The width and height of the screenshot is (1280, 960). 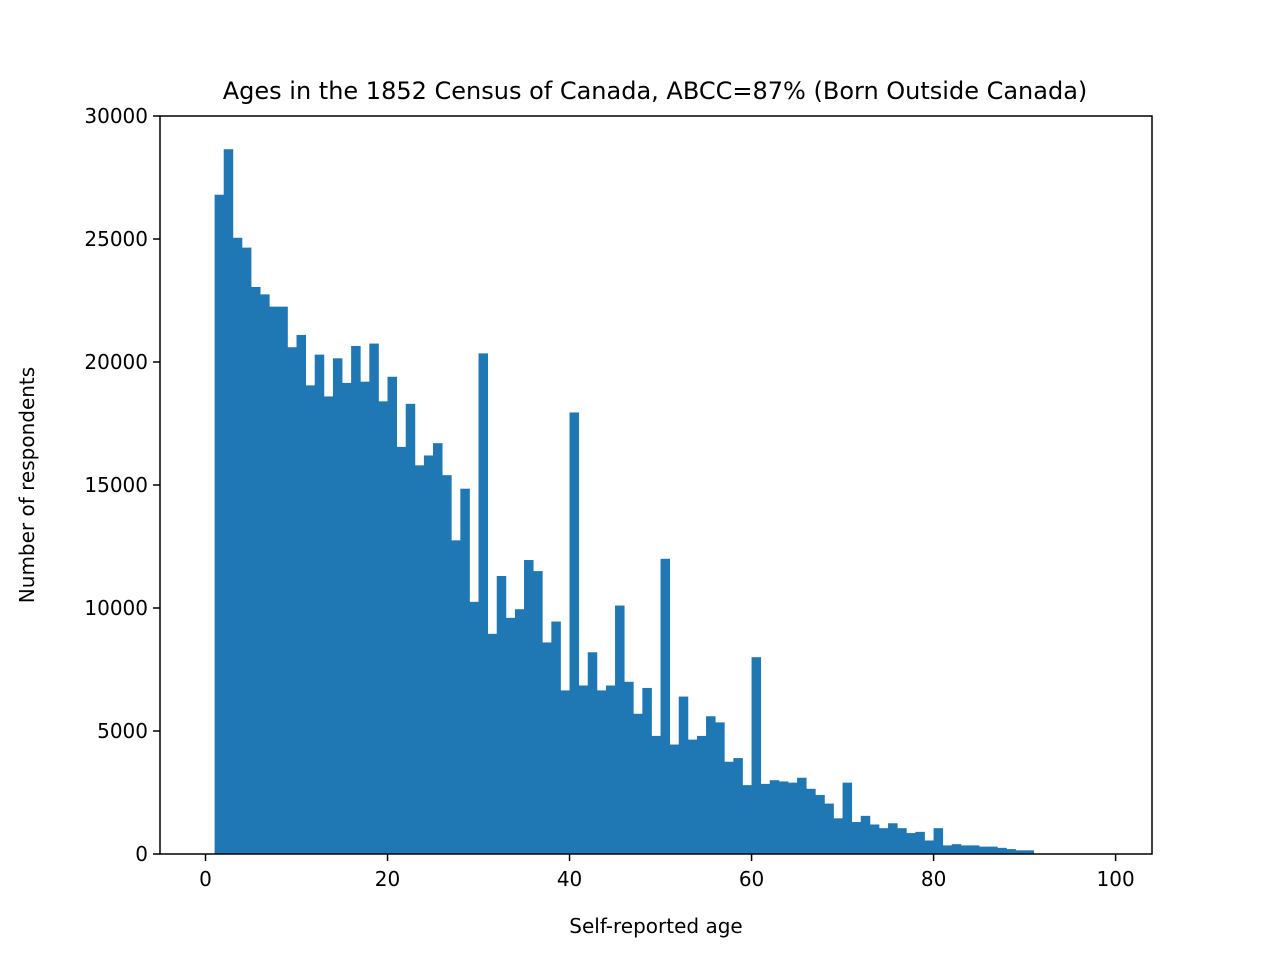 What do you see at coordinates (116, 116) in the screenshot?
I see `y-tick-label: 30000` at bounding box center [116, 116].